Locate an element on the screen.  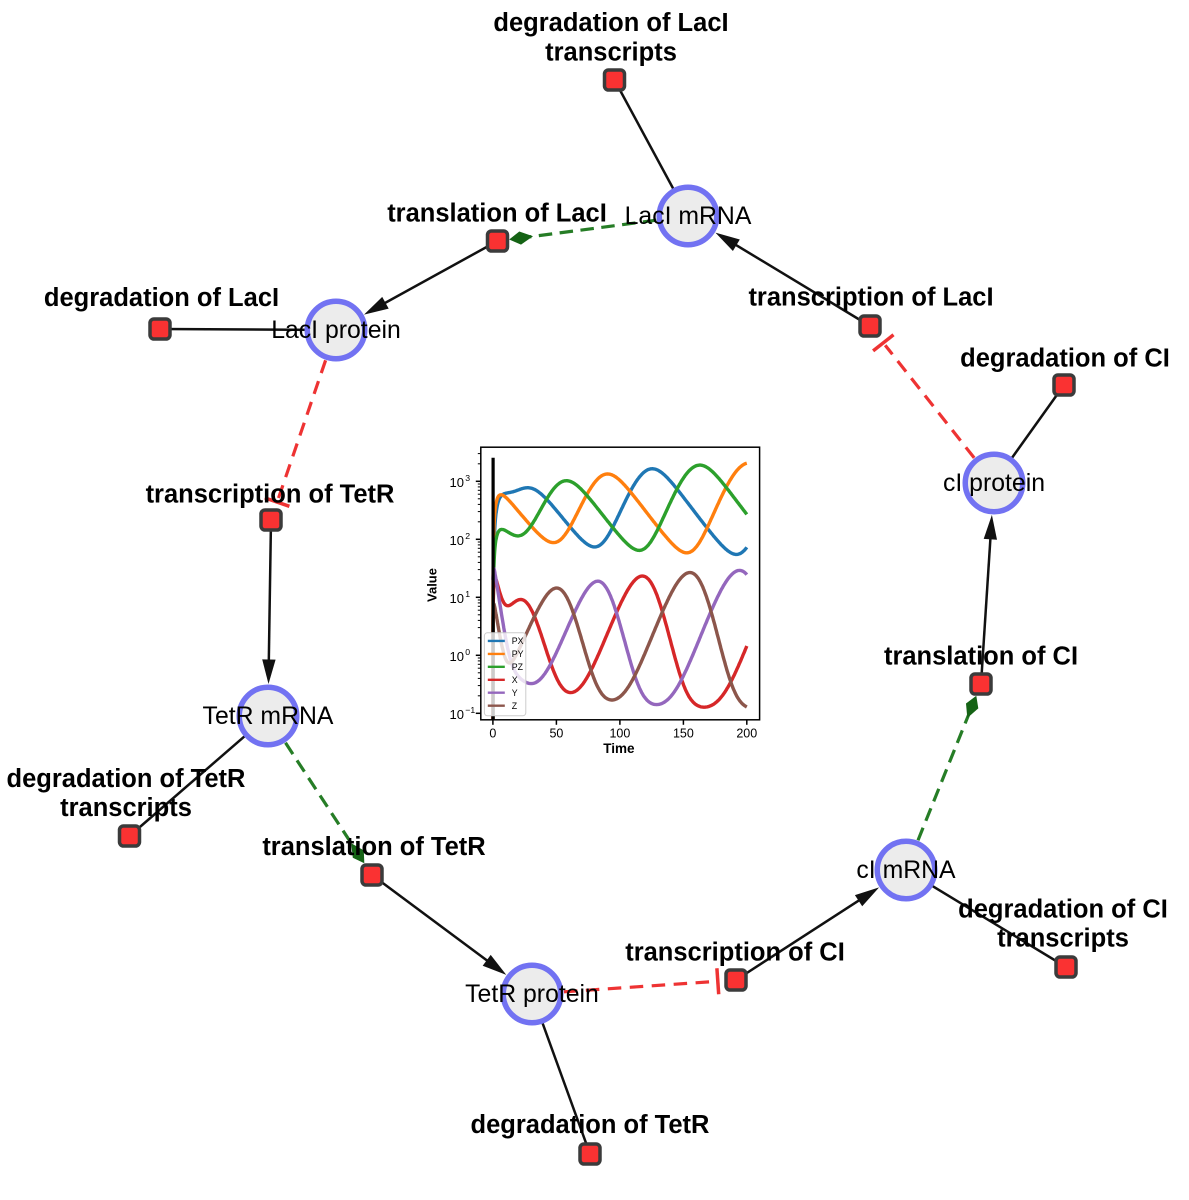
svg-text: X is located at coordinates (515, 680).